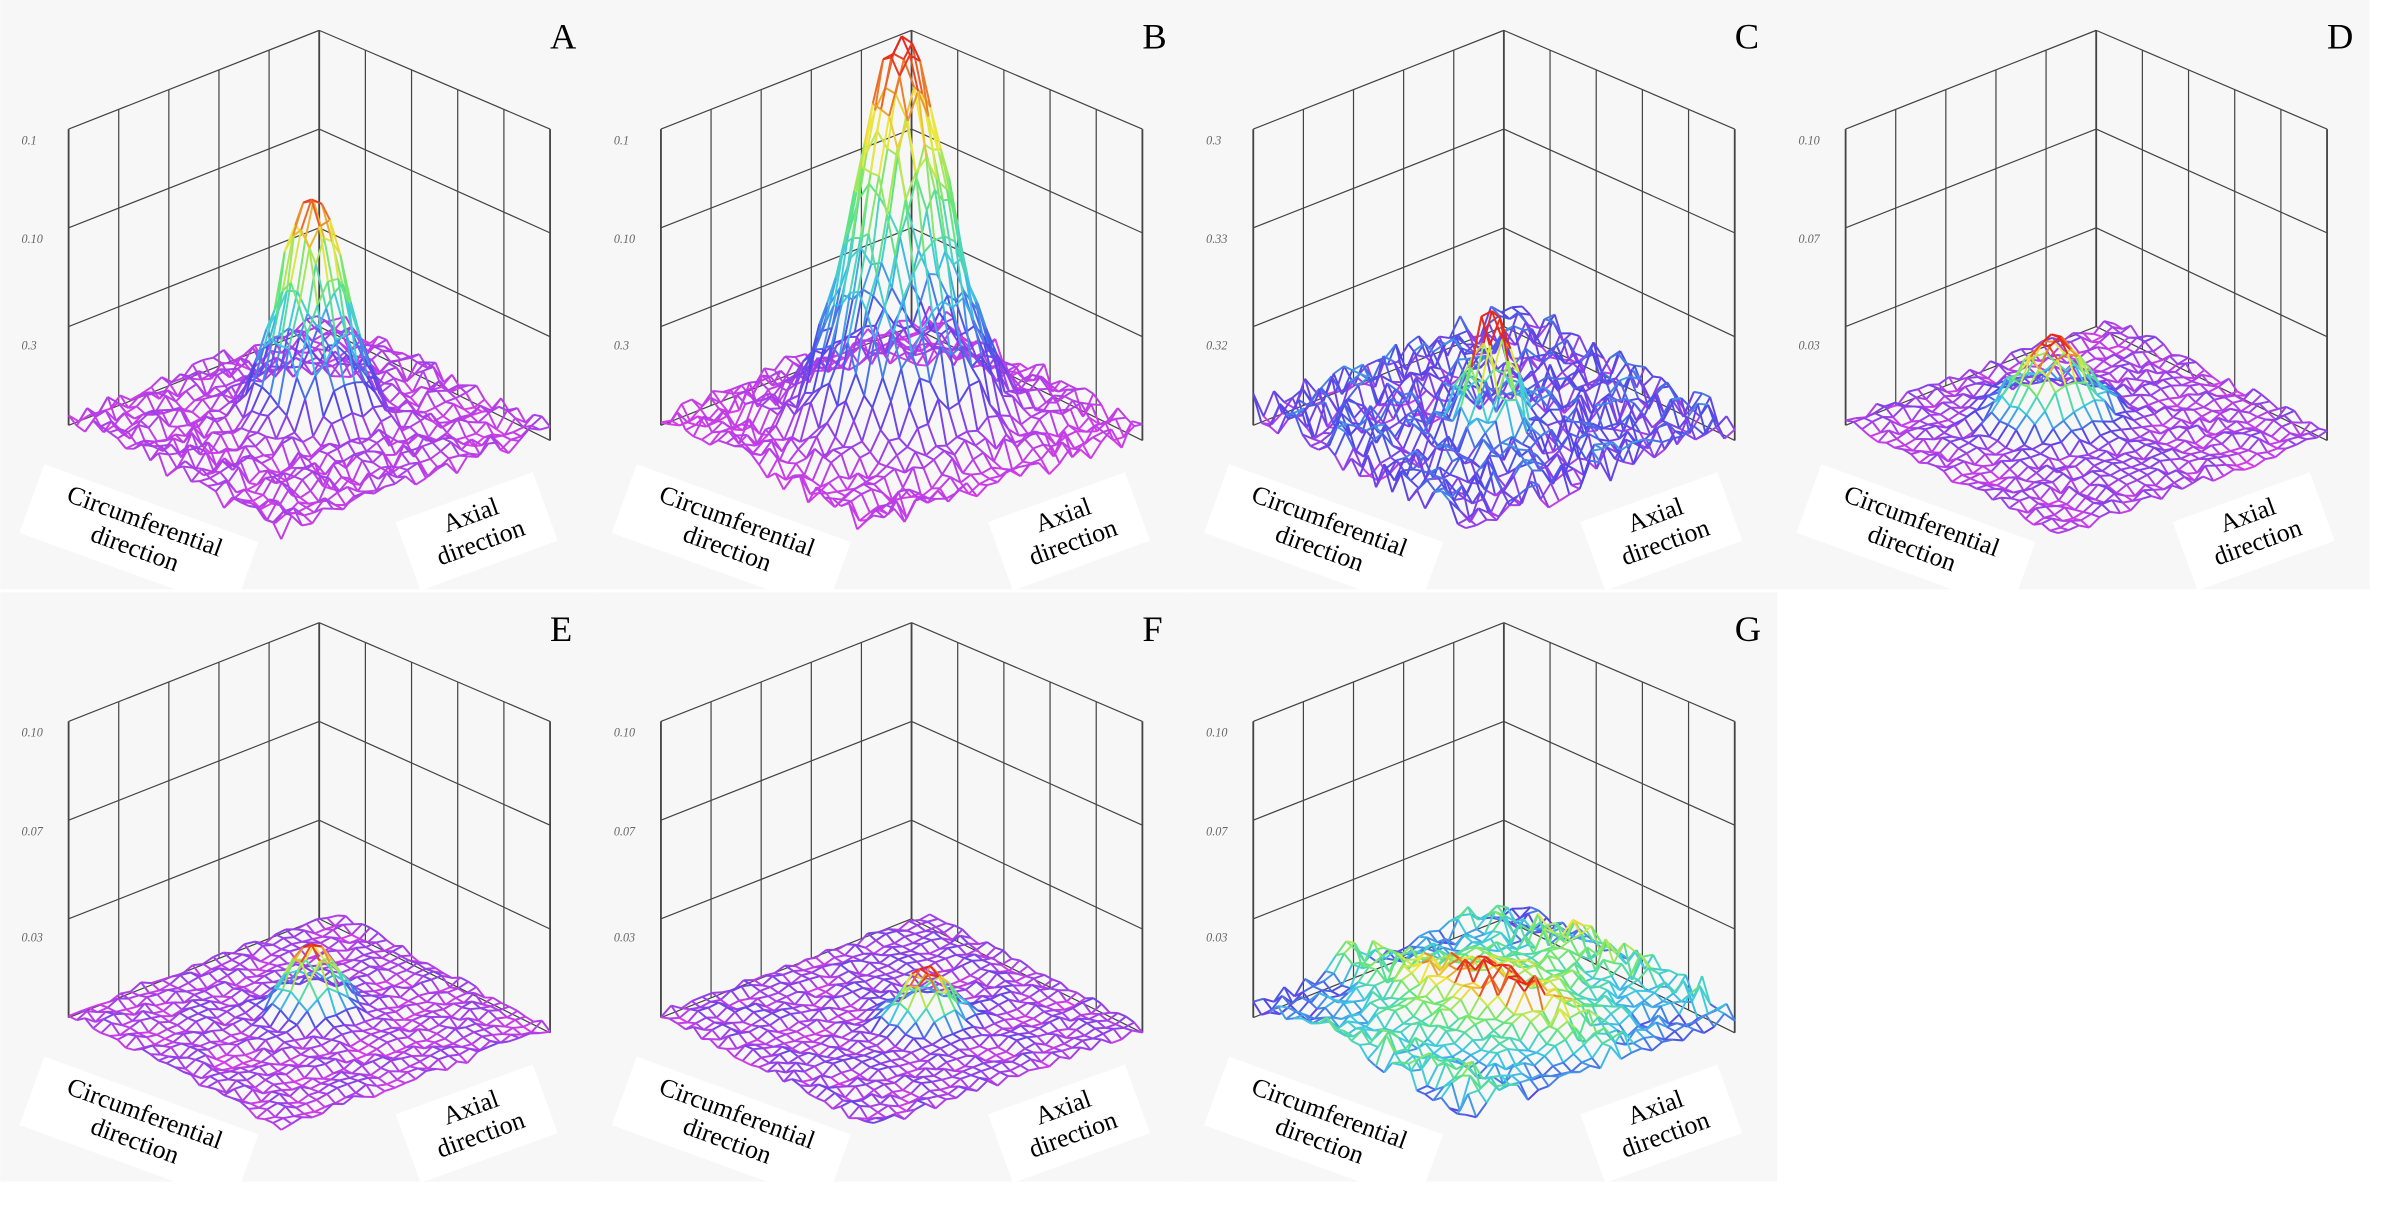  What do you see at coordinates (29, 140) in the screenshot?
I see `z-tick-label: 0.1` at bounding box center [29, 140].